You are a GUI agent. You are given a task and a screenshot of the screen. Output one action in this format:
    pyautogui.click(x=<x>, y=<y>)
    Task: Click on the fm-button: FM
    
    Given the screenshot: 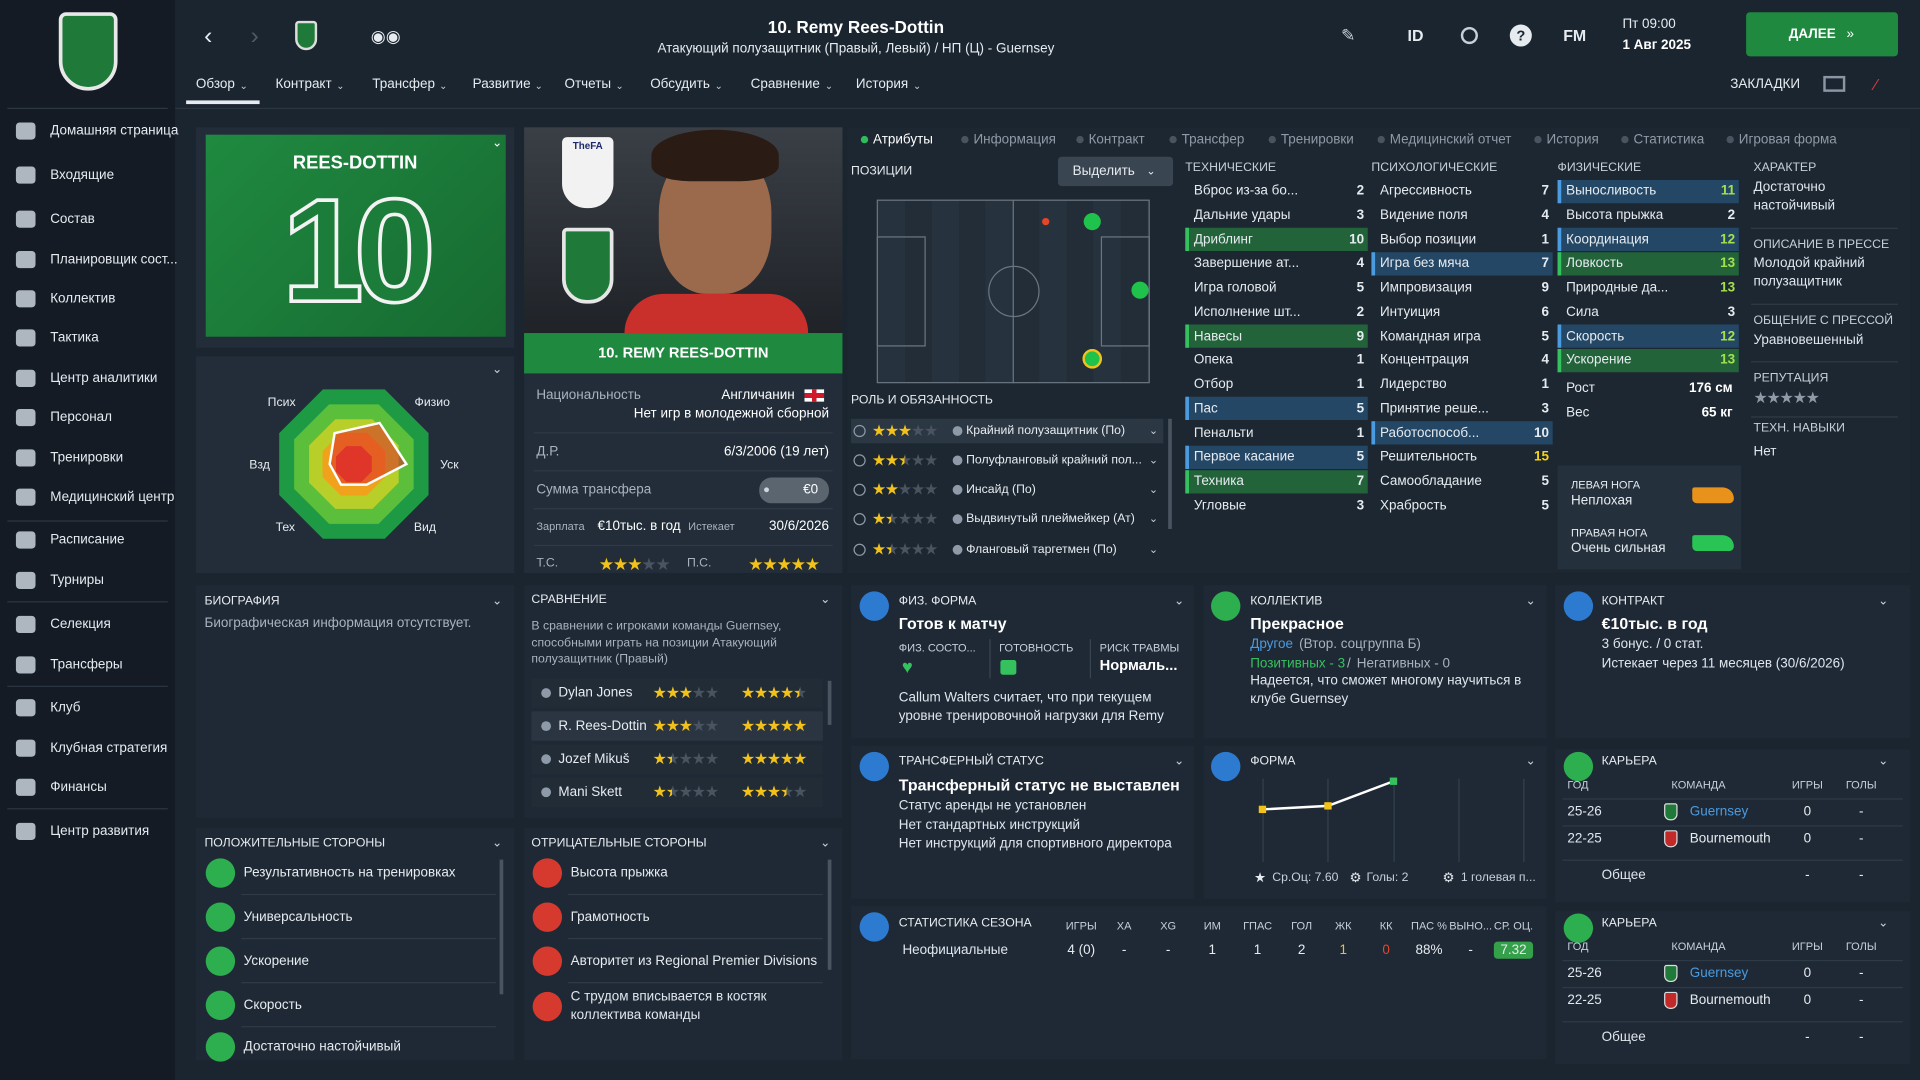 What is the action you would take?
    pyautogui.click(x=1575, y=35)
    